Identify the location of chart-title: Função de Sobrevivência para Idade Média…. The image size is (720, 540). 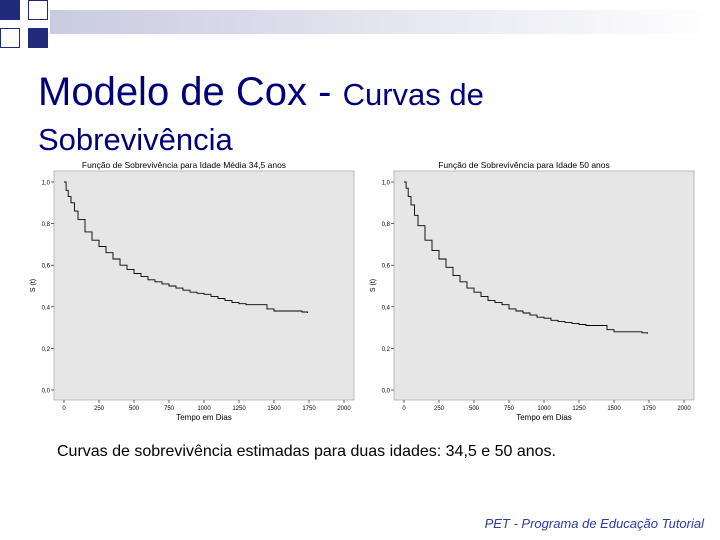
(184, 165).